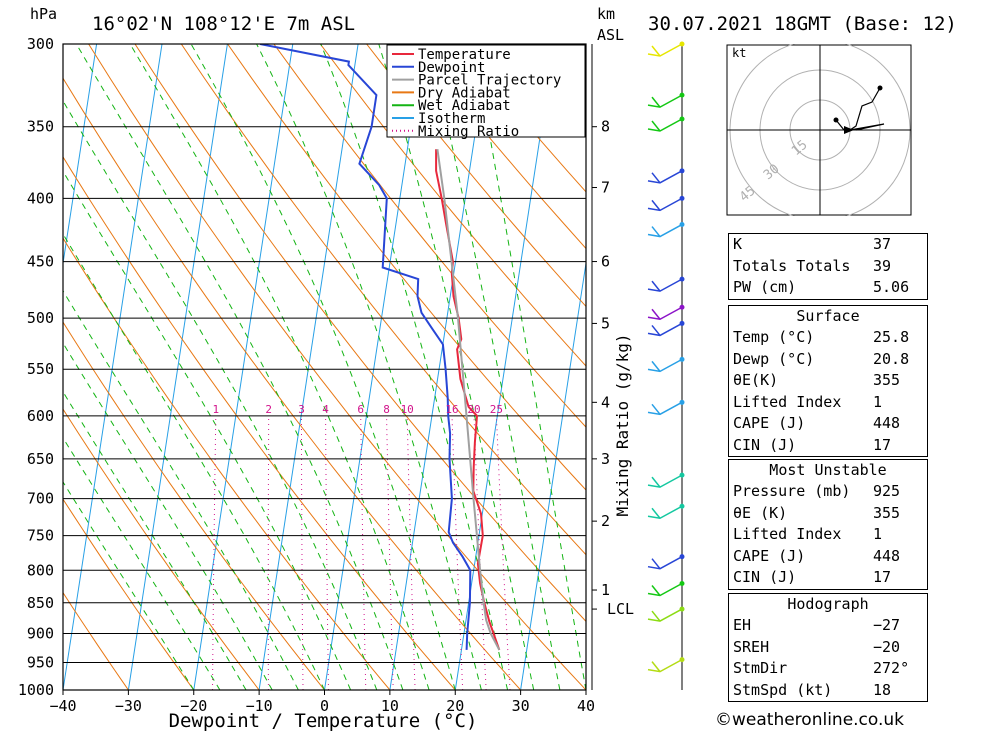 The image size is (1000, 733). Describe the element at coordinates (605, 459) in the screenshot. I see `height-tick-label: 3` at that location.